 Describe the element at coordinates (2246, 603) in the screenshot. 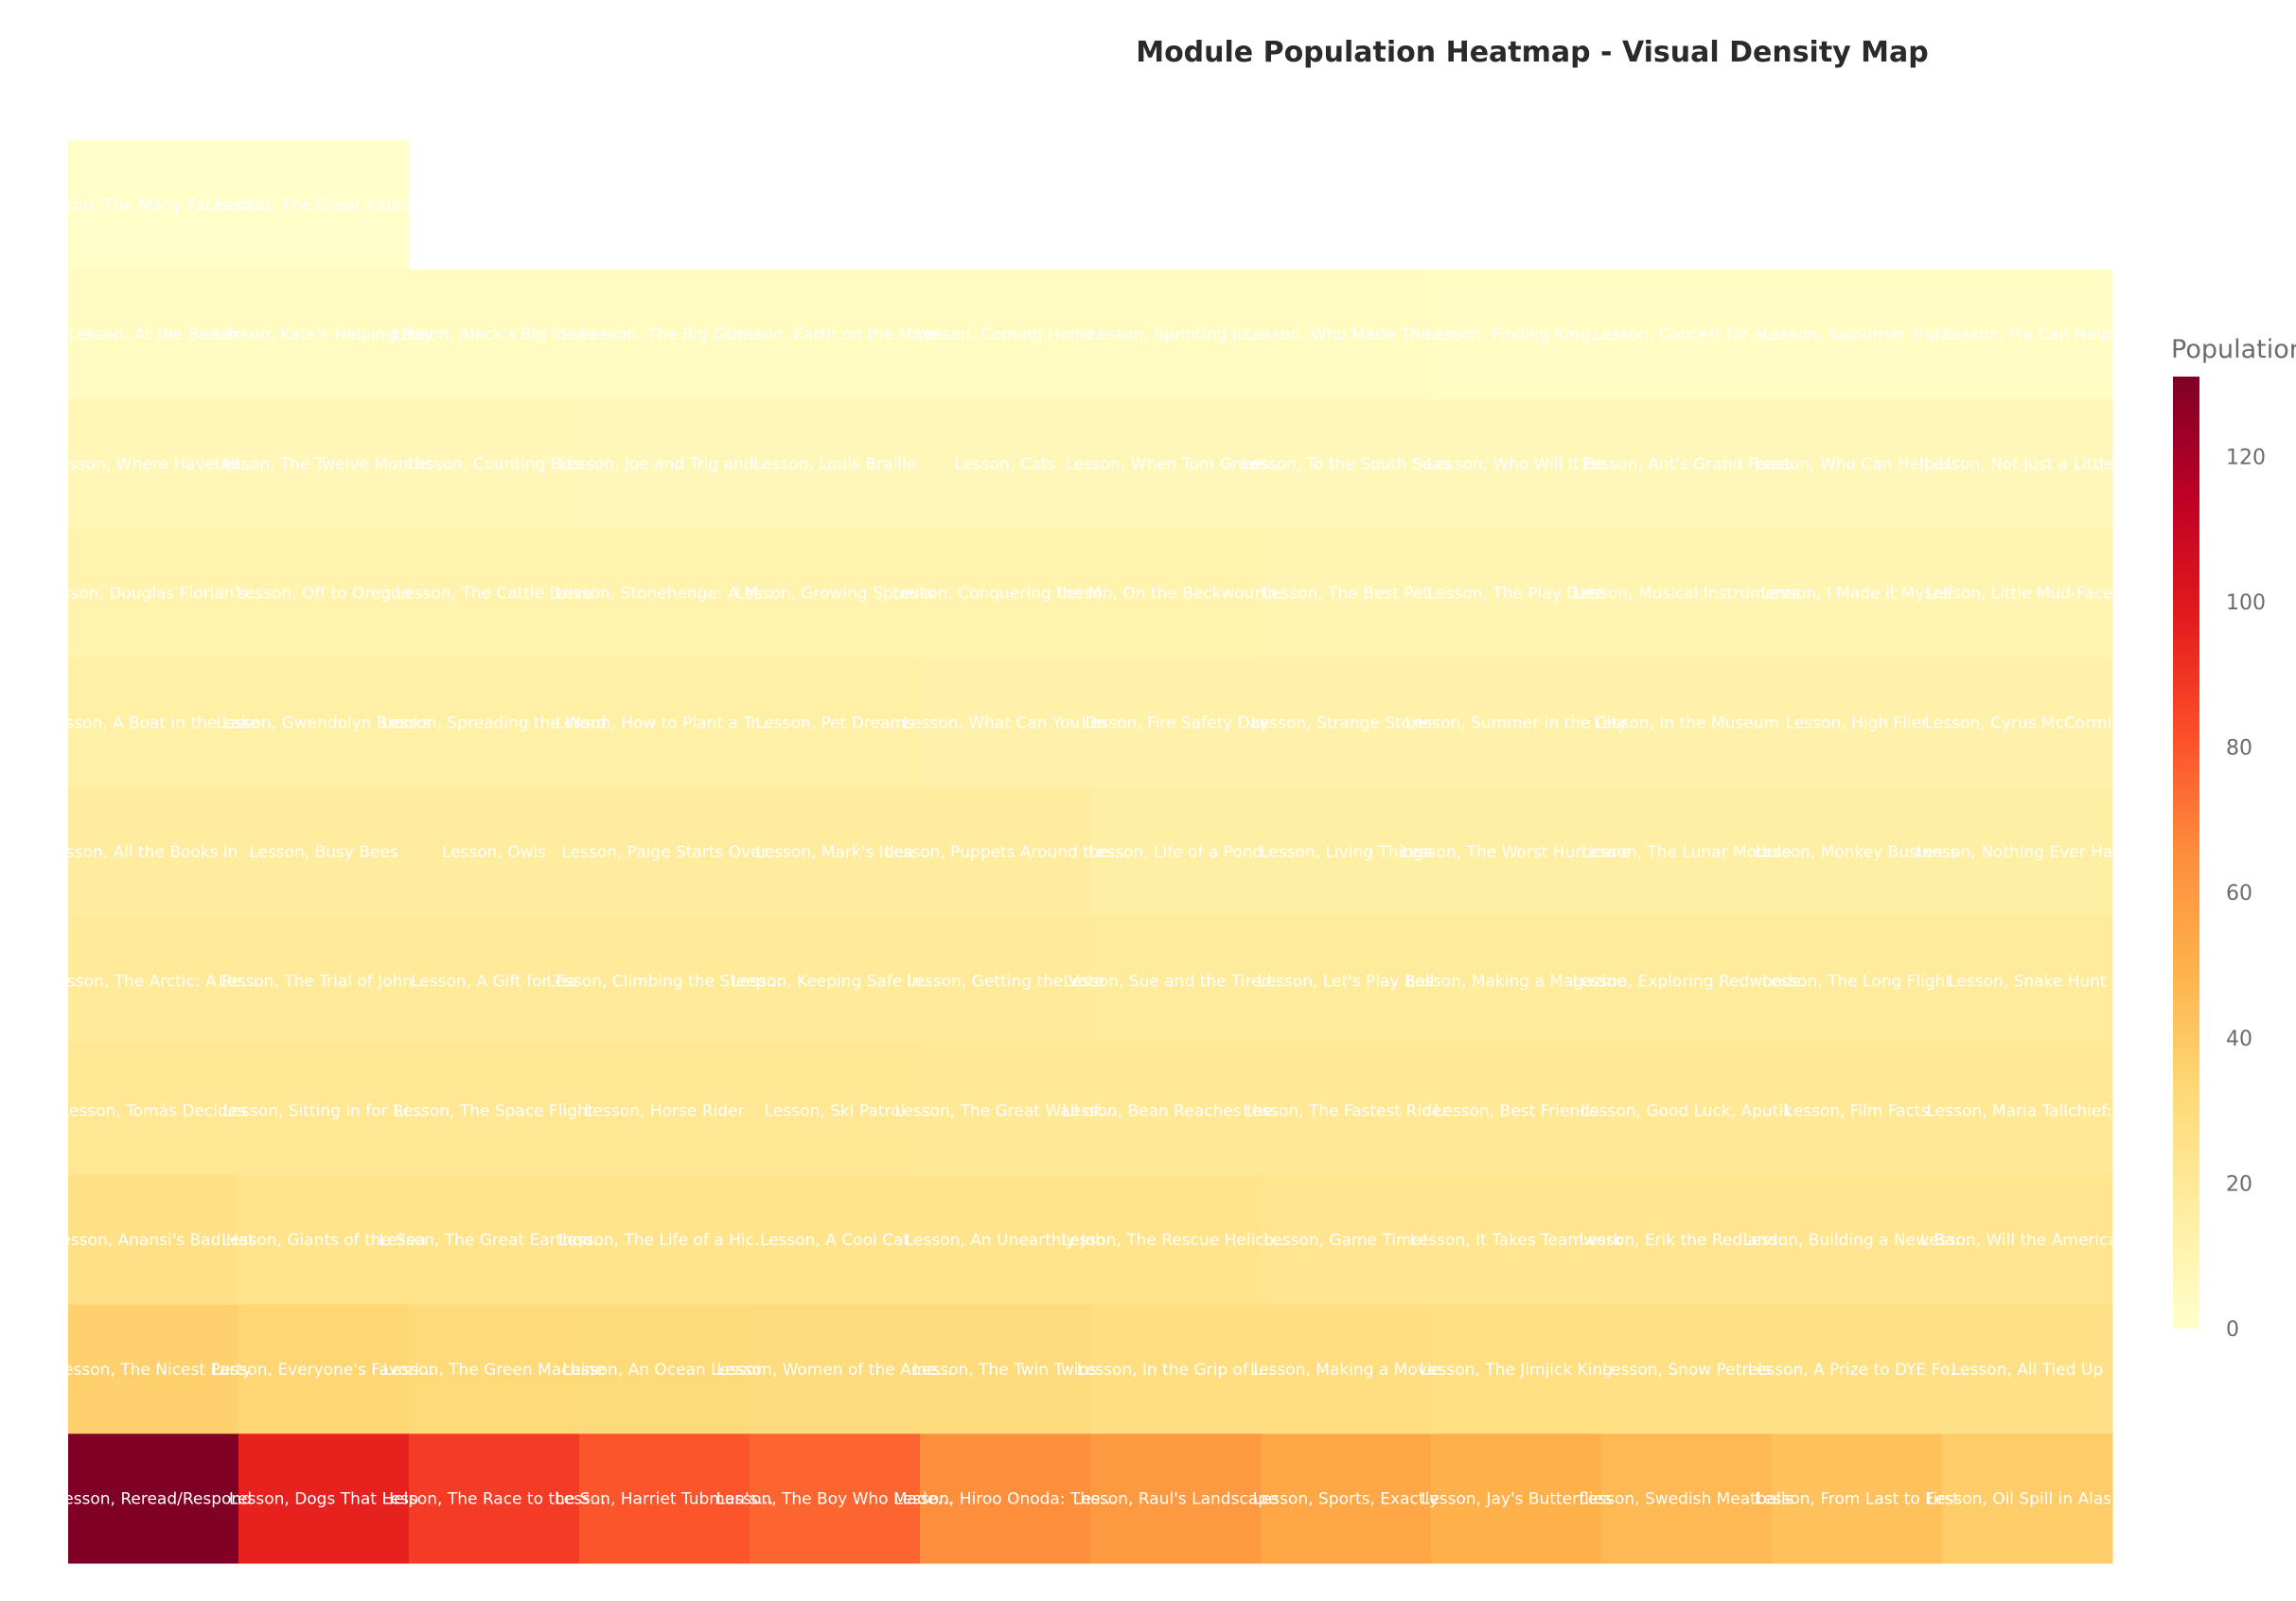

I see `colorbar-tick-label: 100` at that location.